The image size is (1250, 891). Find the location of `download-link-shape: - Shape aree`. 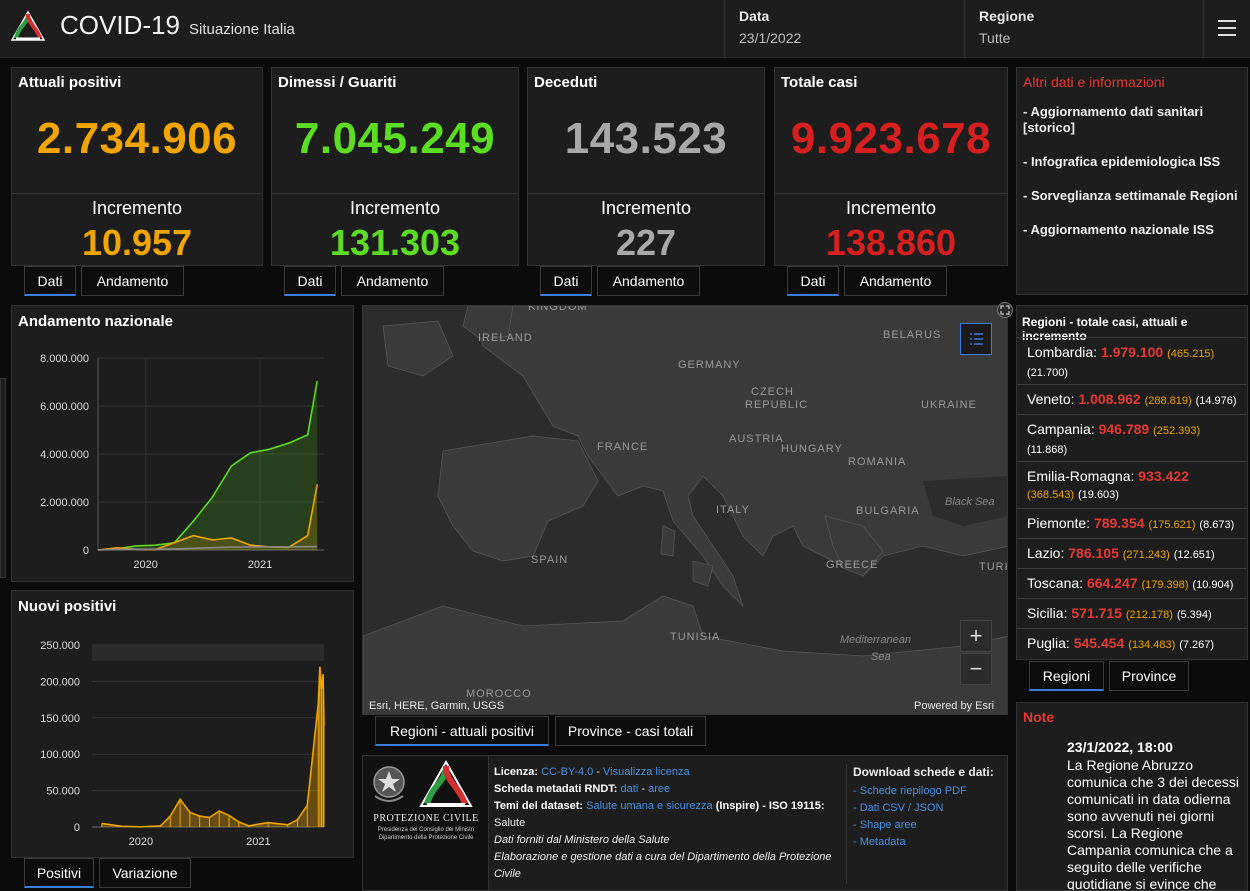

download-link-shape: - Shape aree is located at coordinates (885, 825).